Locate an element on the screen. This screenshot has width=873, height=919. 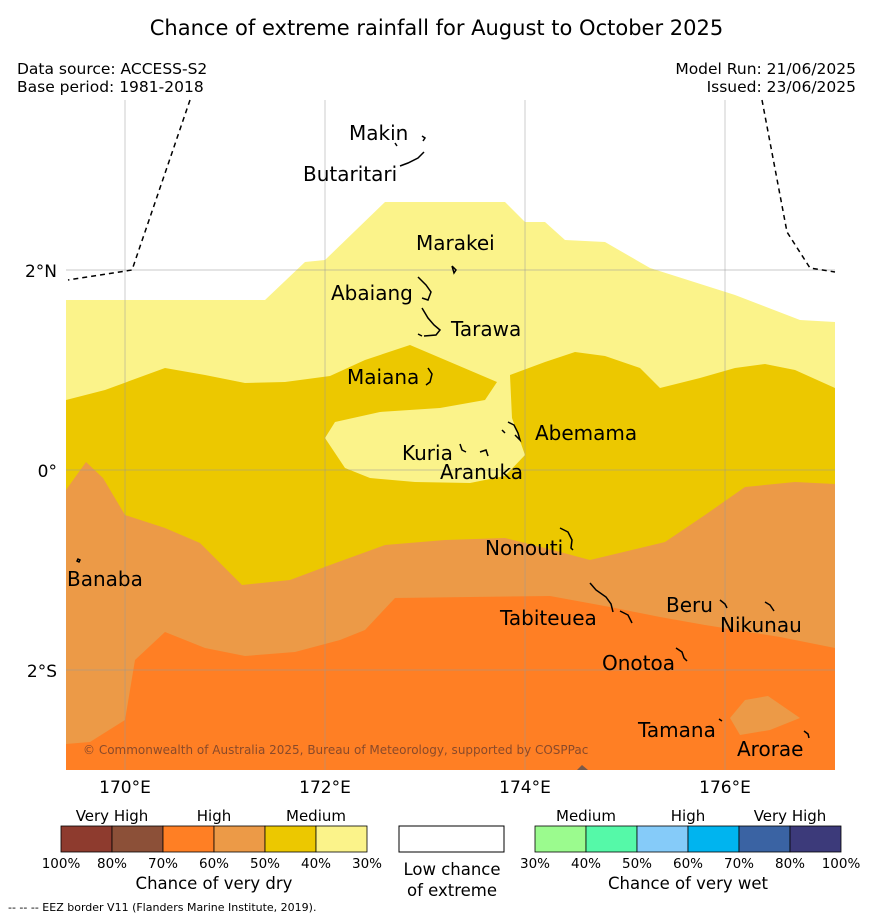
island-banaba is located at coordinates (78, 560).